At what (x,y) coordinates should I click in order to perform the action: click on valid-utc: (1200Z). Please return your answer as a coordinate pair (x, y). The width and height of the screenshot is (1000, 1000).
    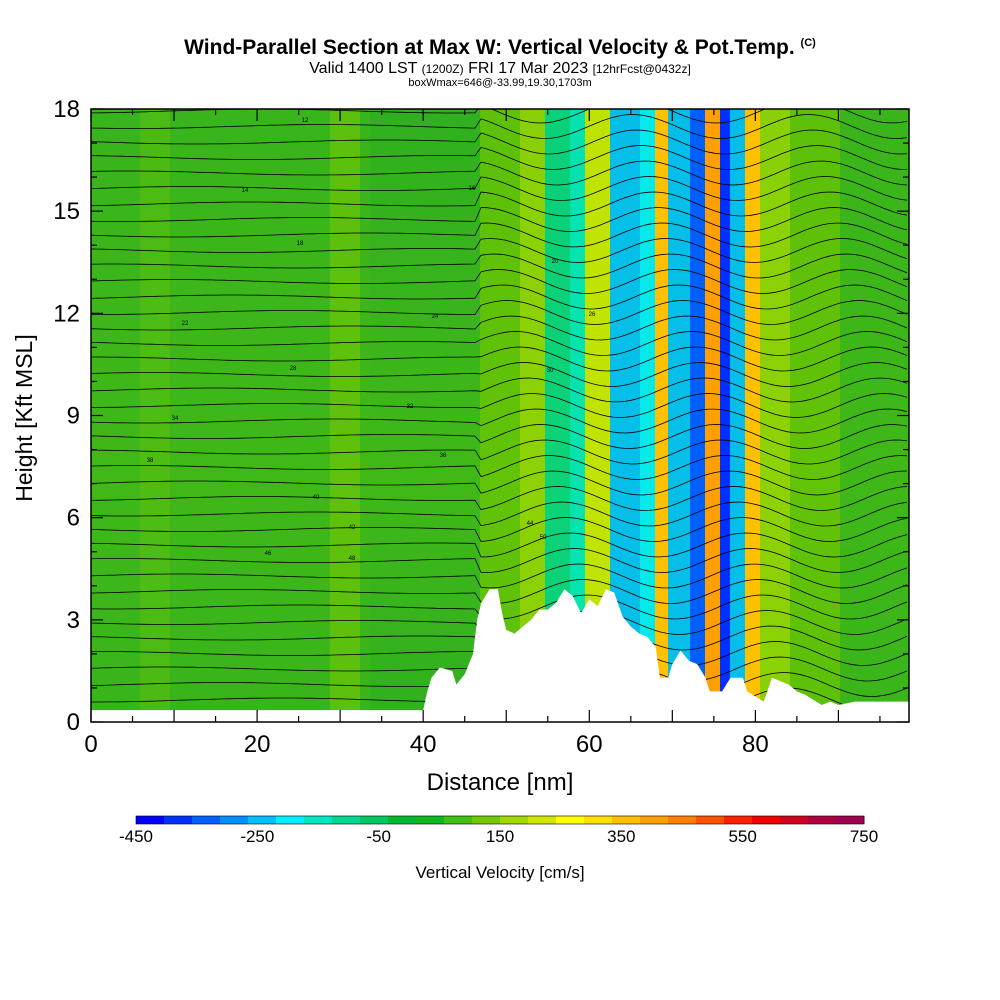
    Looking at the image, I should click on (442, 69).